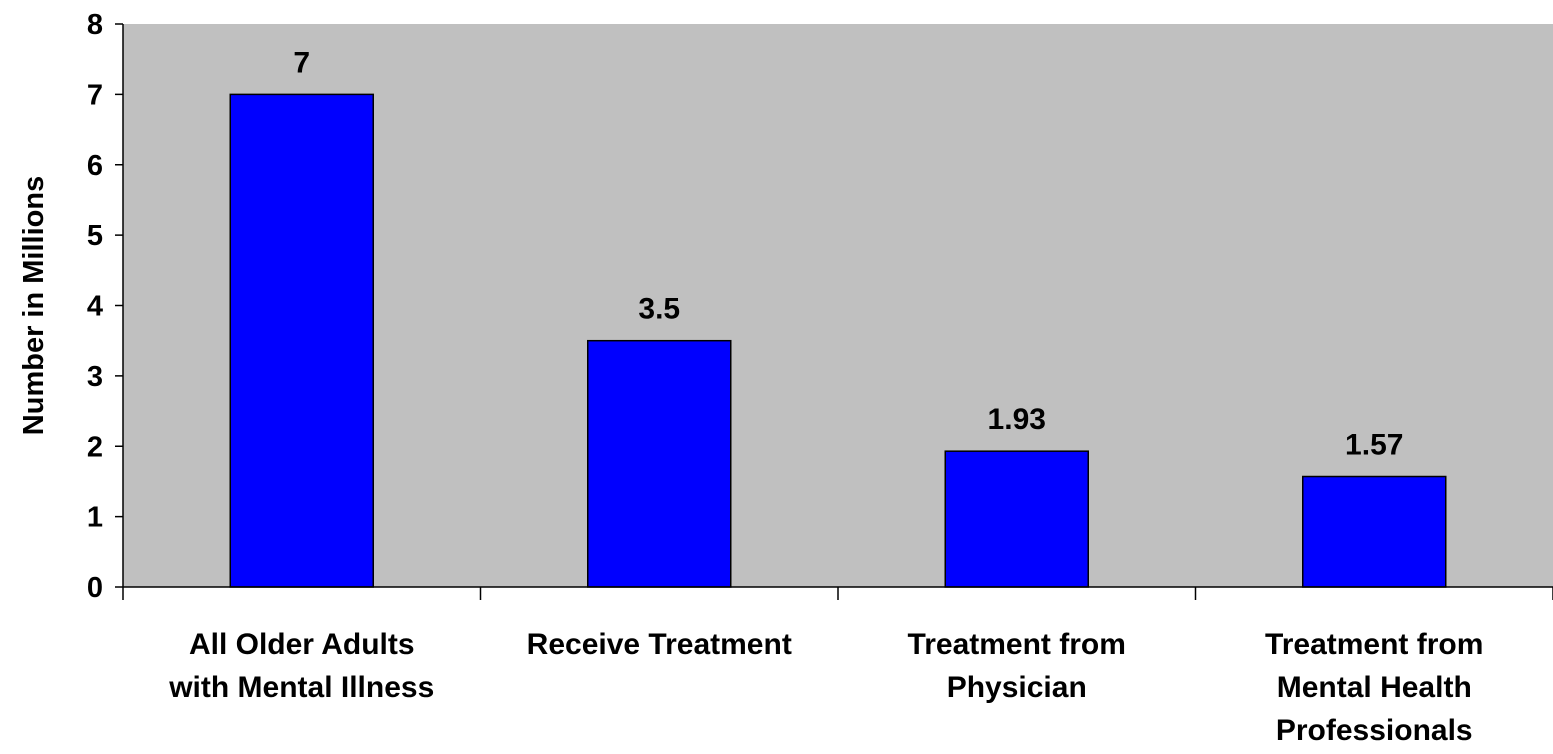 This screenshot has width=1553, height=754. What do you see at coordinates (1374, 445) in the screenshot?
I see `value-label-3: 1.57` at bounding box center [1374, 445].